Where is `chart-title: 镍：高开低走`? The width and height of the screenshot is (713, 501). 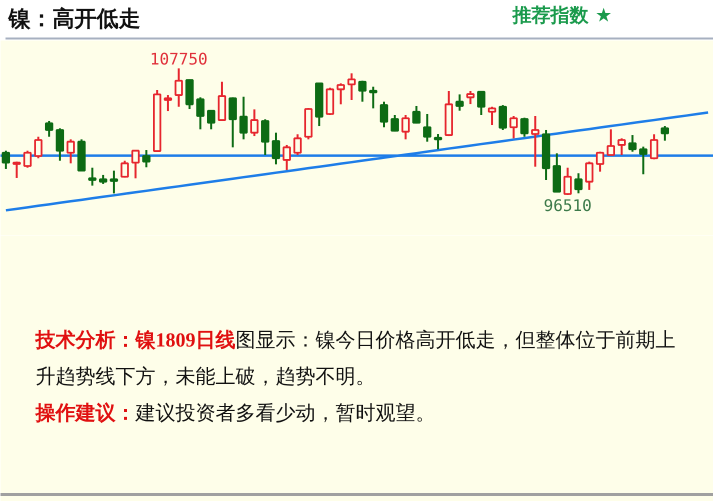
chart-title: 镍：高开低走 is located at coordinates (74, 19).